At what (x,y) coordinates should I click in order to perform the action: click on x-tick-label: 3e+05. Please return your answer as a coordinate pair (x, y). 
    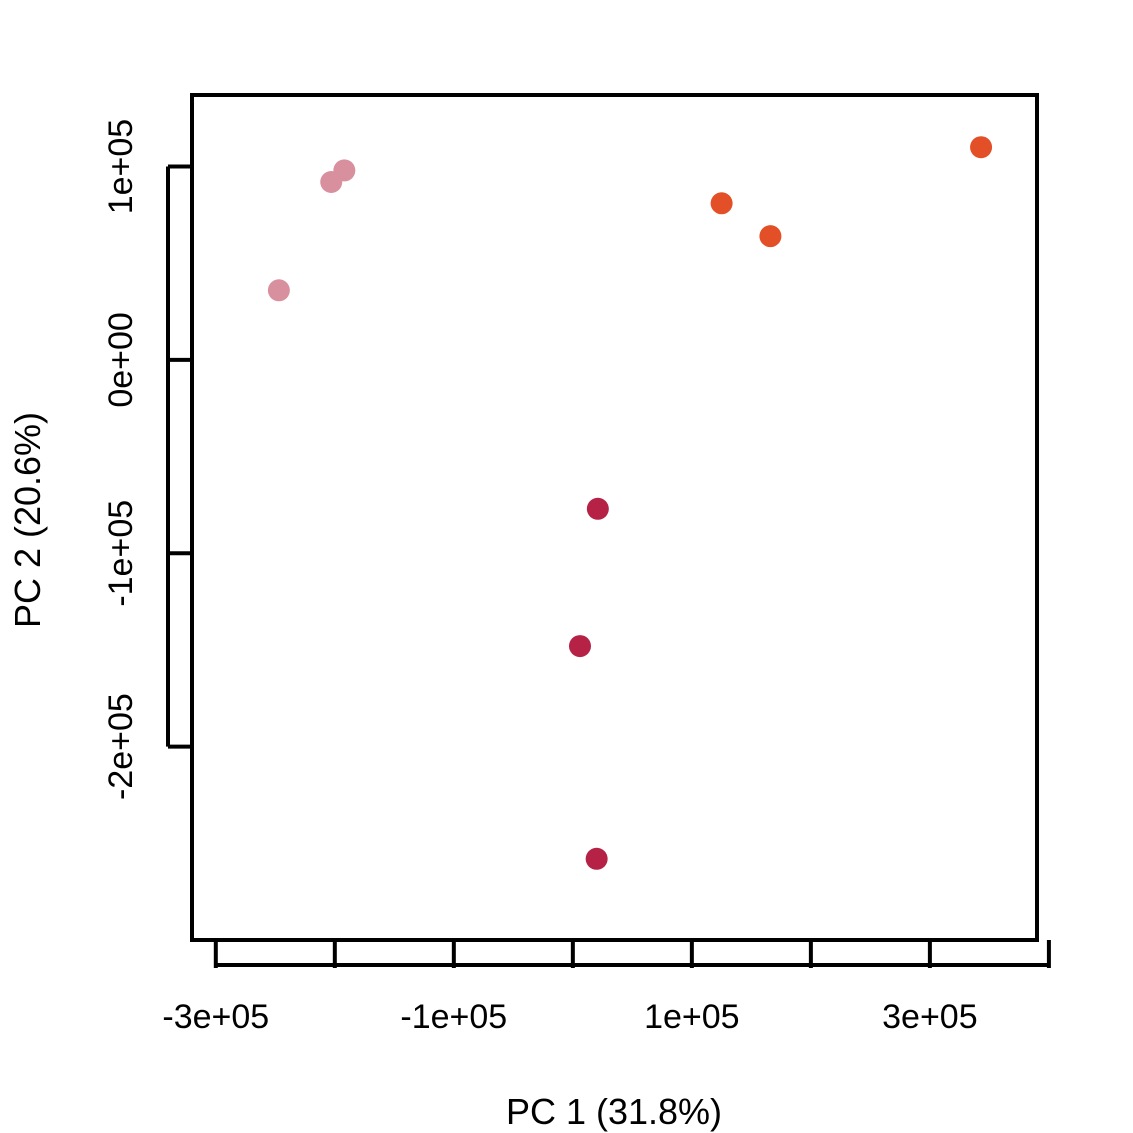
    Looking at the image, I should click on (930, 1017).